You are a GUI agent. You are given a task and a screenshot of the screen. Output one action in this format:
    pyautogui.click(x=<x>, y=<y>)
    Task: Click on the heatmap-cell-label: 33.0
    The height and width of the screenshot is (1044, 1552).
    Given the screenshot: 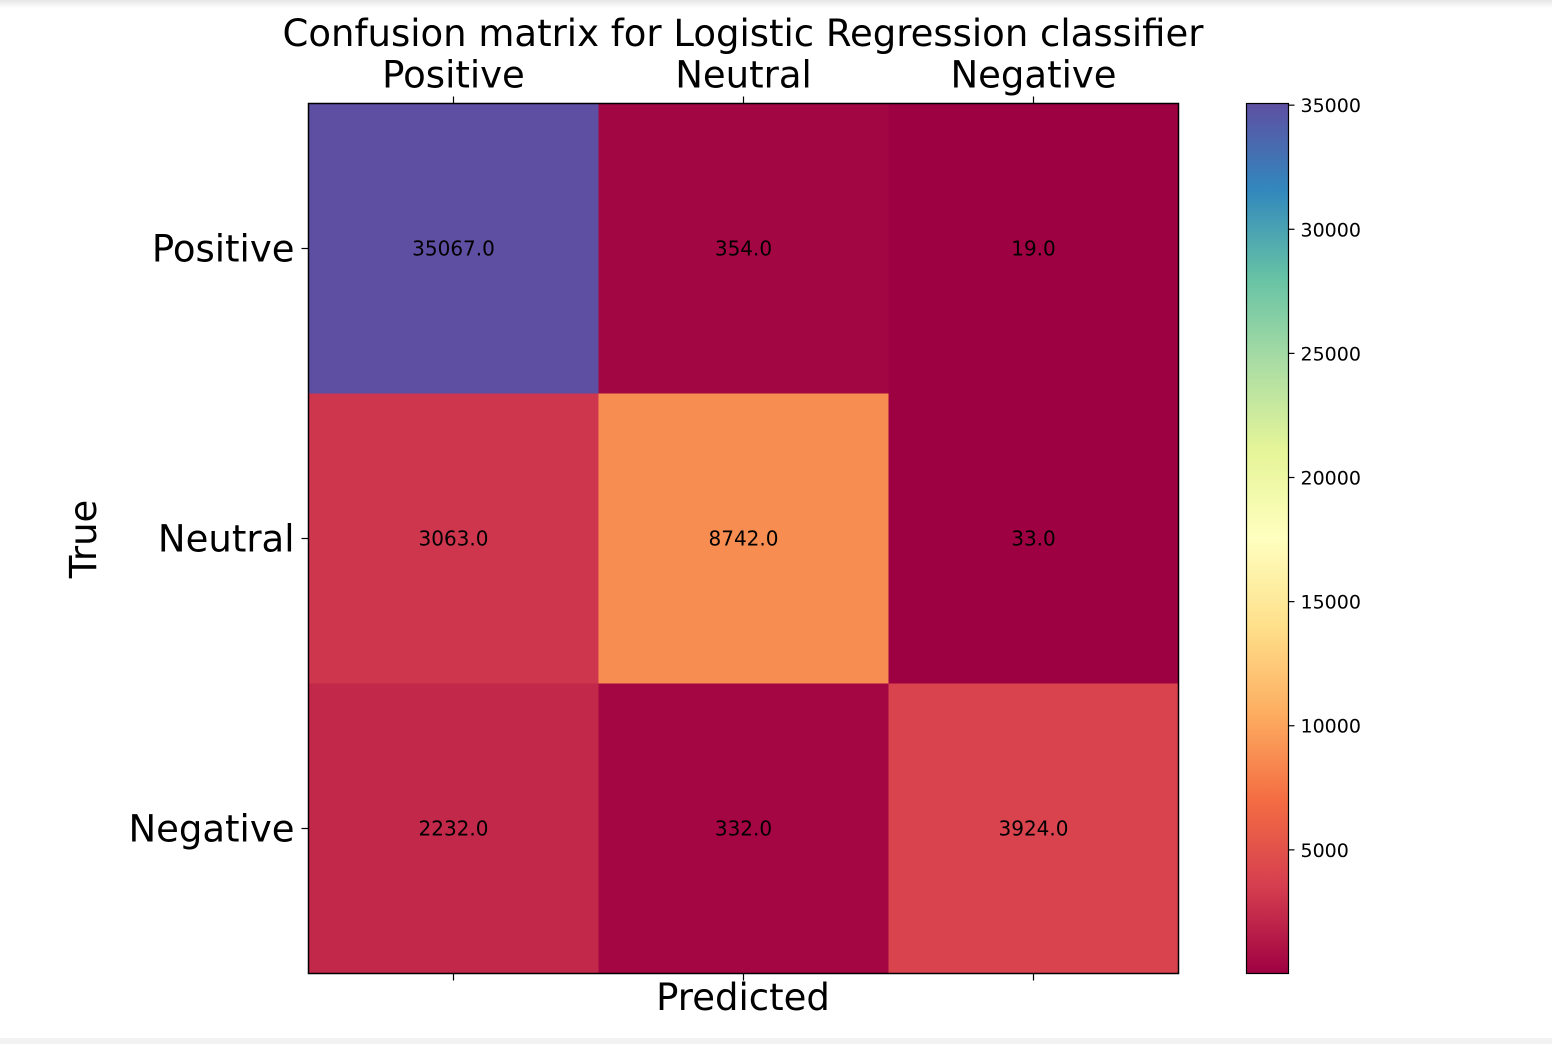 What is the action you would take?
    pyautogui.click(x=1033, y=539)
    